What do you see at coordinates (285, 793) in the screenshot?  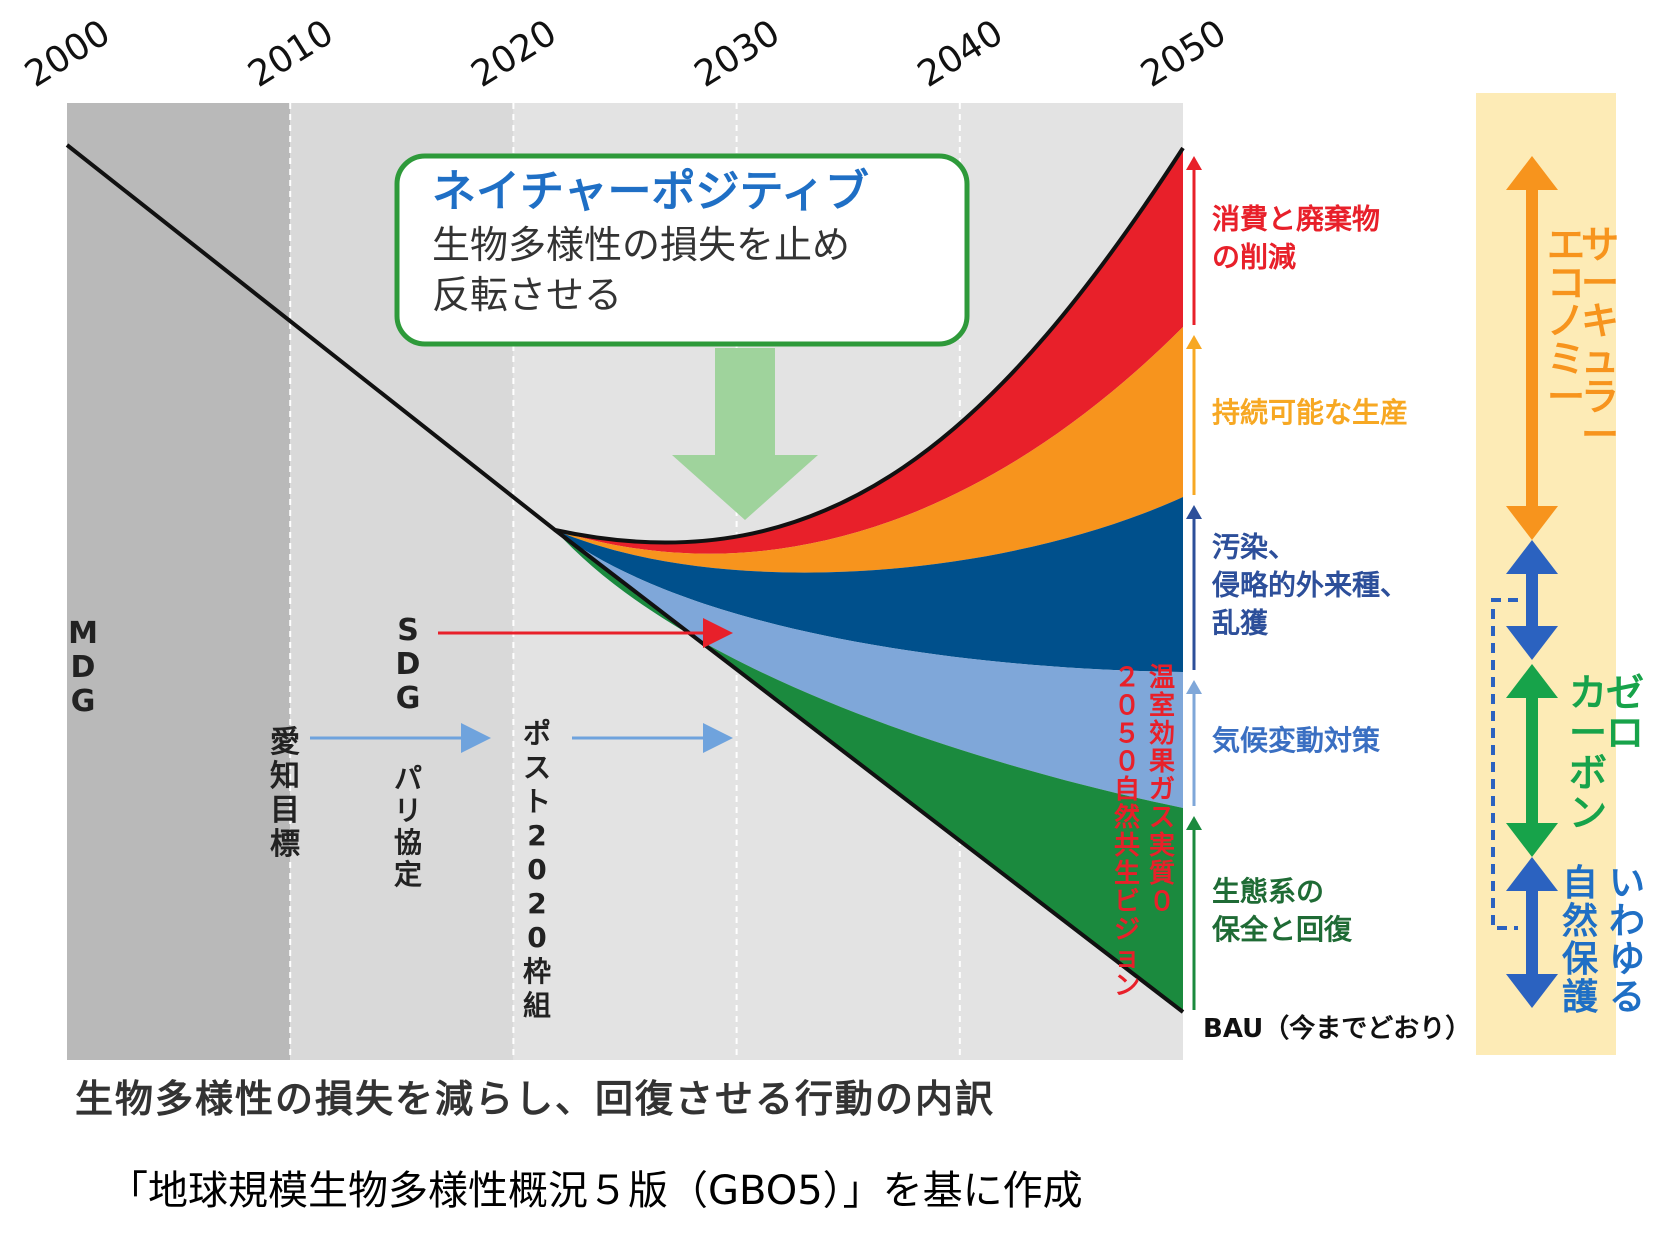 I see `era-label-aichi: 愛知目標` at bounding box center [285, 793].